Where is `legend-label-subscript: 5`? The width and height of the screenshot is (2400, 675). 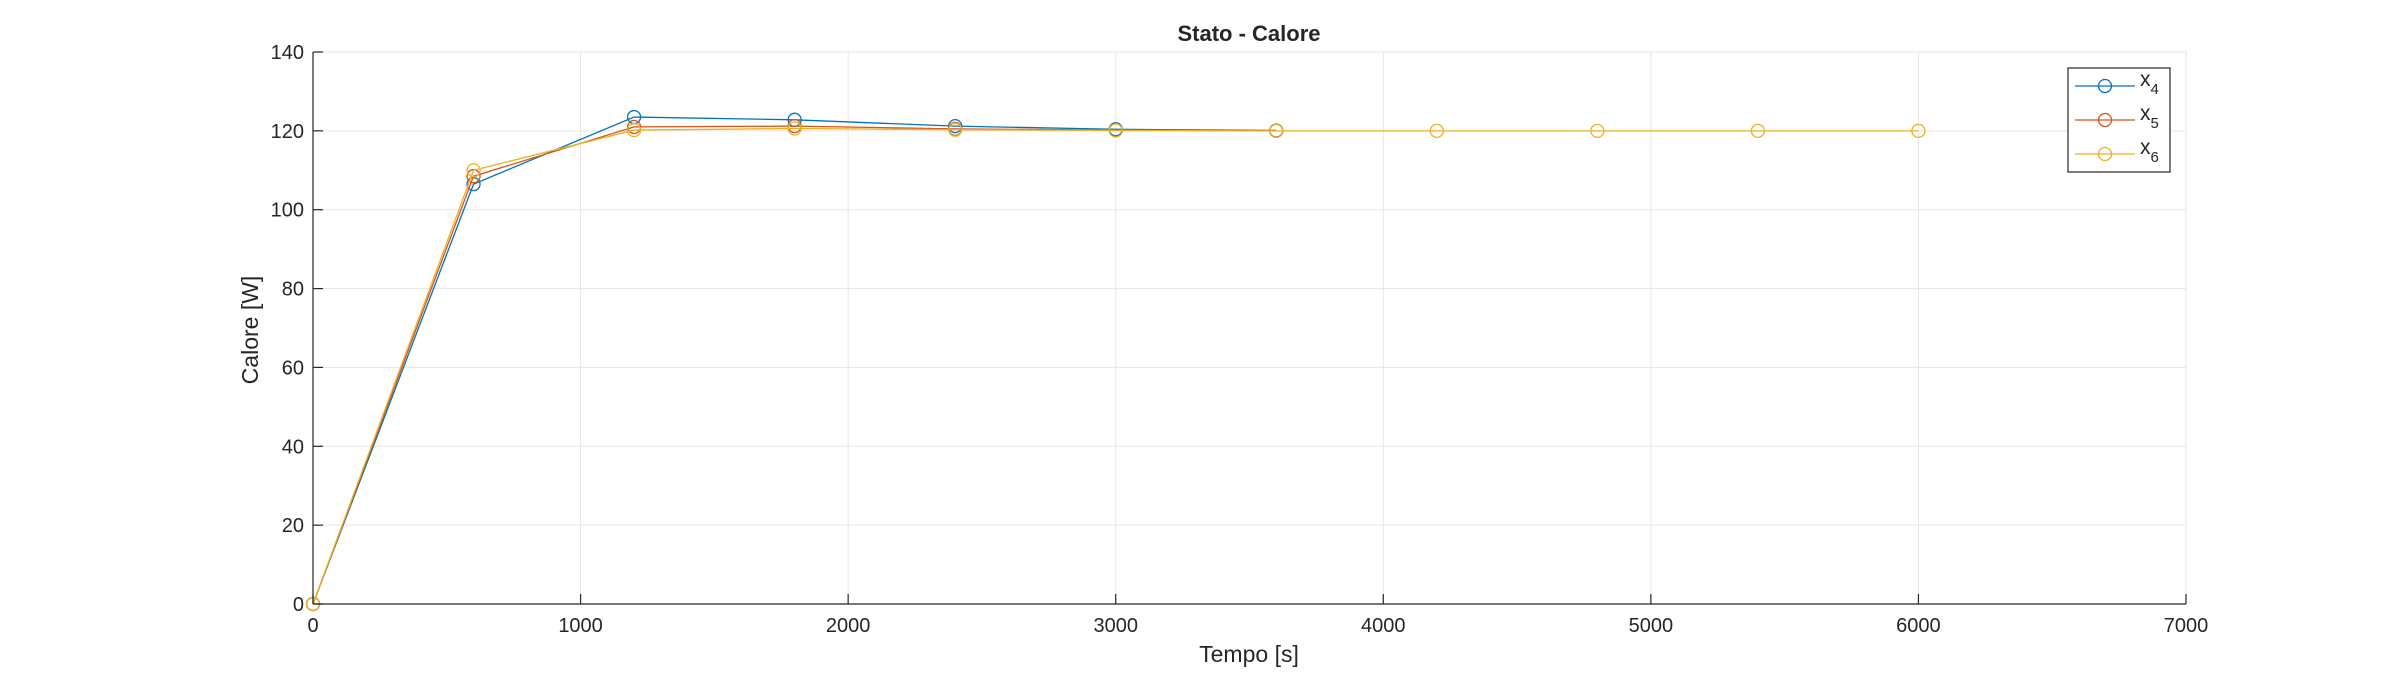
legend-label-subscript: 5 is located at coordinates (2155, 123).